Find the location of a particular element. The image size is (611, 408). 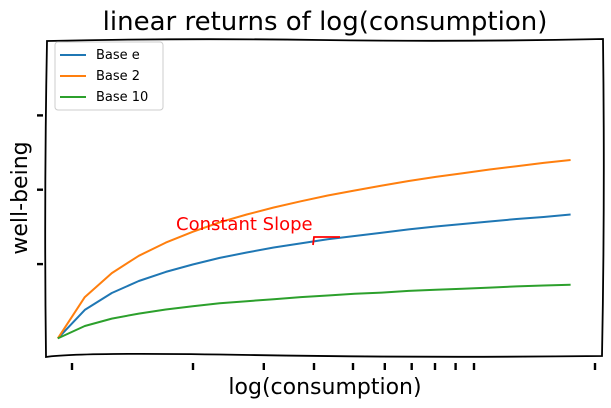

legend-label-base-e: Base e is located at coordinates (118, 55).